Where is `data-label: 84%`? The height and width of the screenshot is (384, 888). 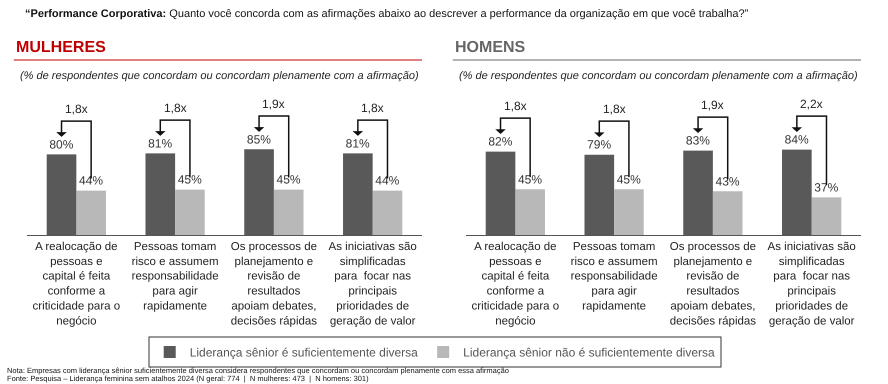 data-label: 84% is located at coordinates (797, 139).